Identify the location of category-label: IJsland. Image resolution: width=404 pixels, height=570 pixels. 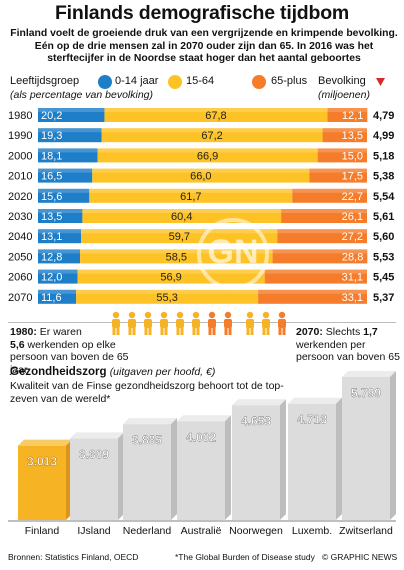
(93, 531).